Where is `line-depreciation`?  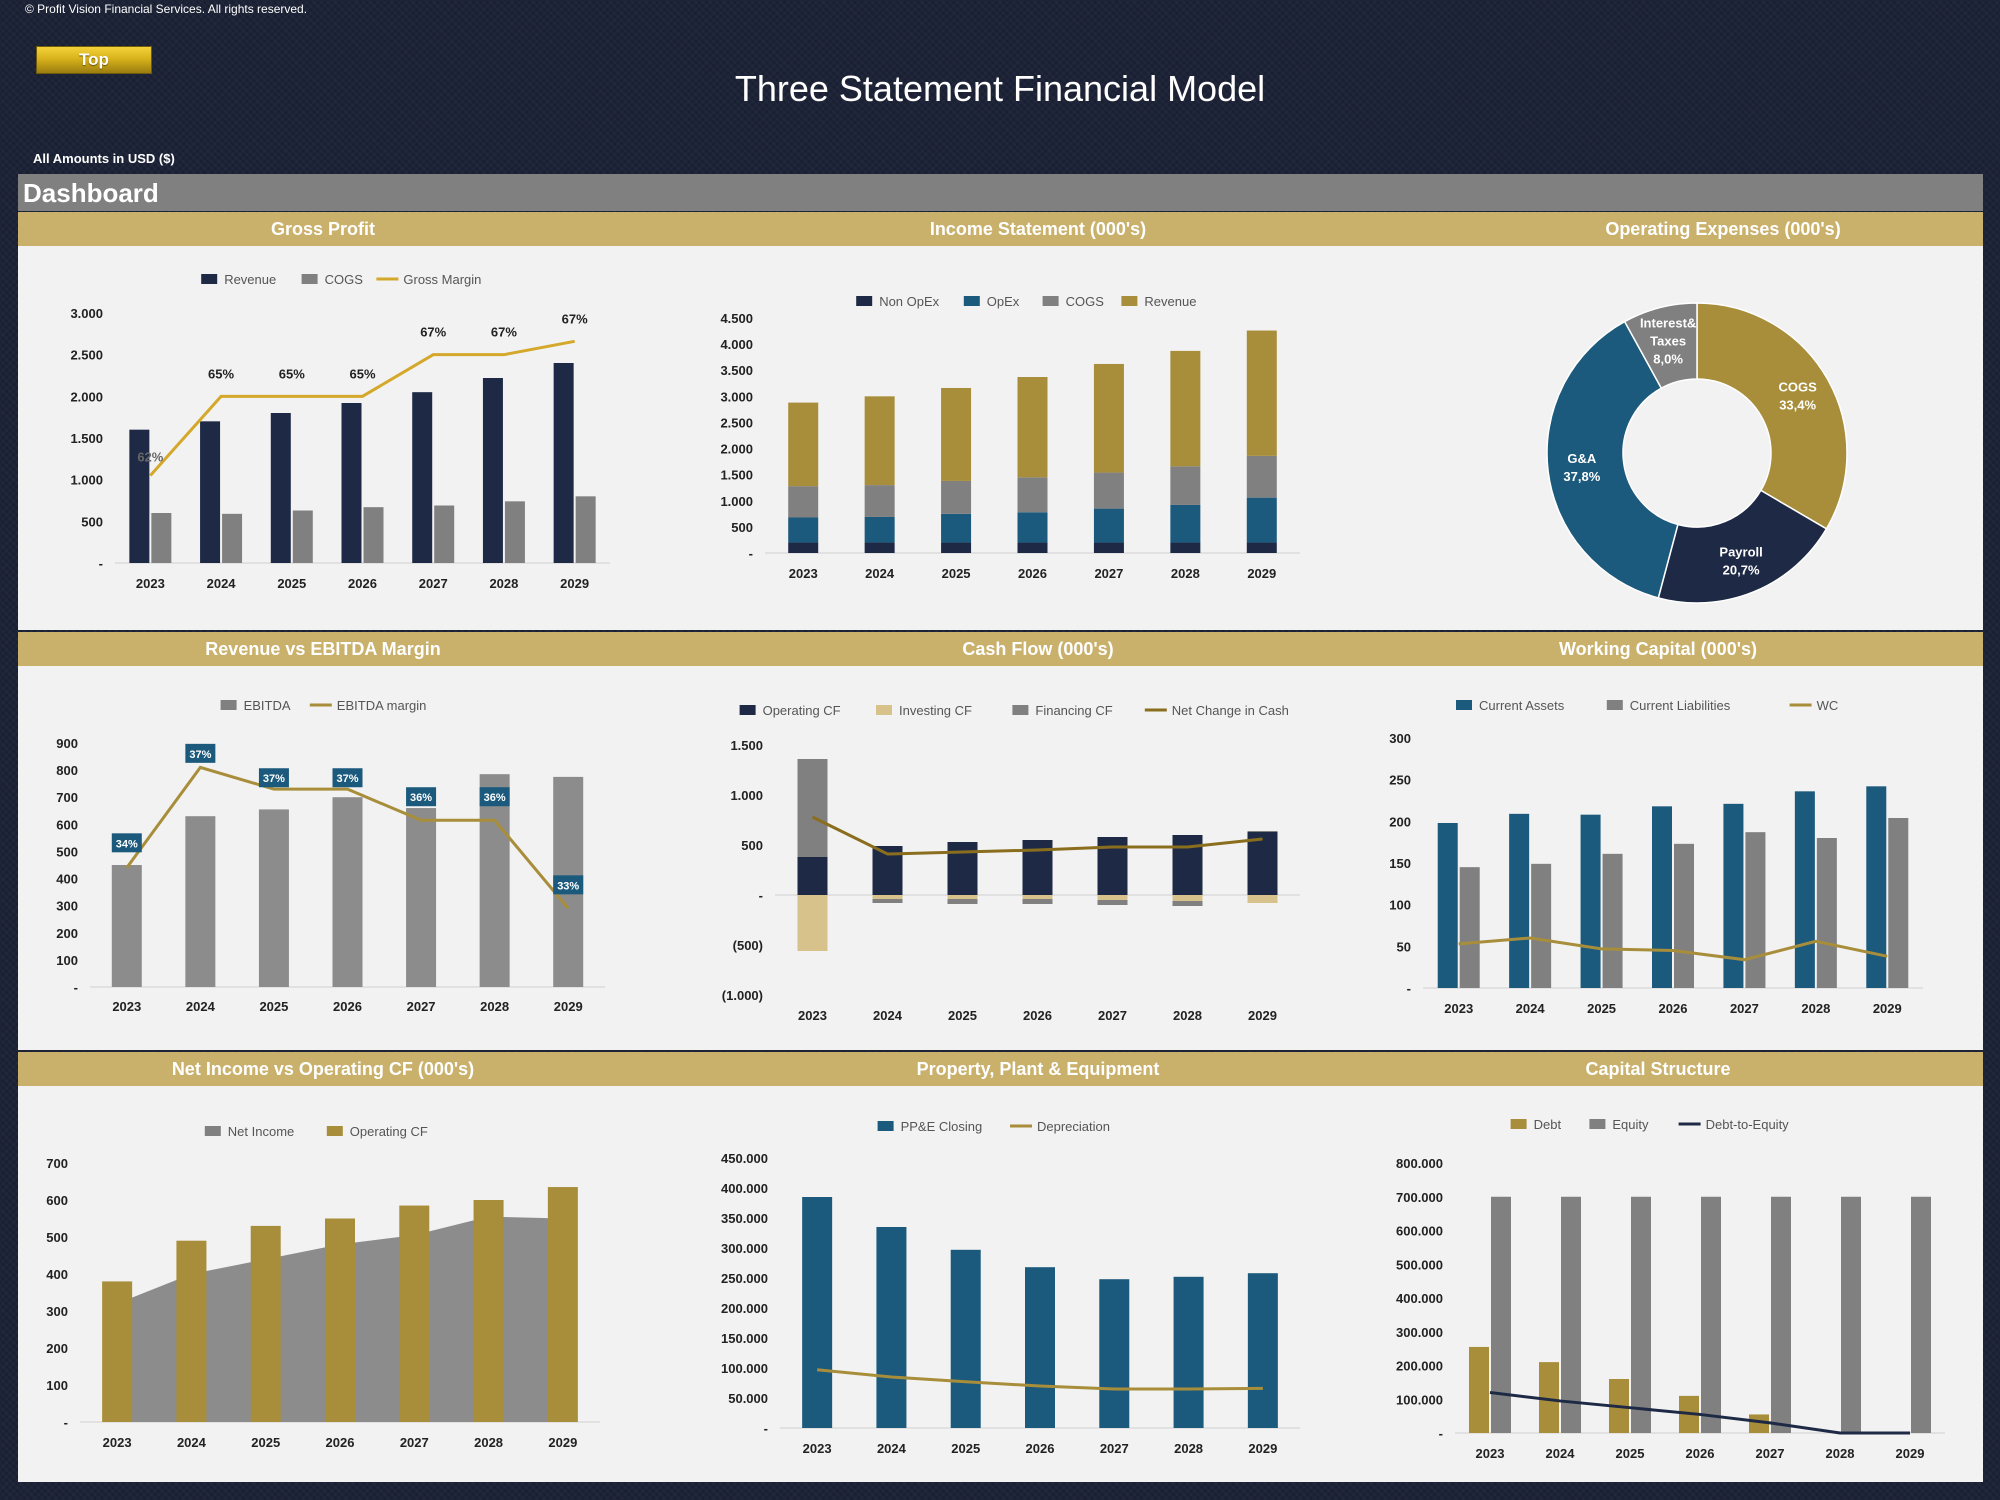
line-depreciation is located at coordinates (1039, 1379).